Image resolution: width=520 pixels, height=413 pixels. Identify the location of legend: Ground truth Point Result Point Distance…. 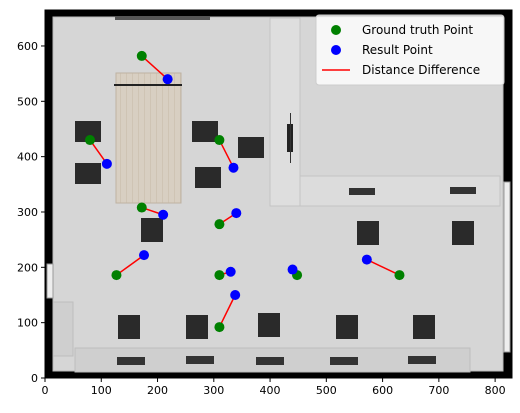
(410, 50).